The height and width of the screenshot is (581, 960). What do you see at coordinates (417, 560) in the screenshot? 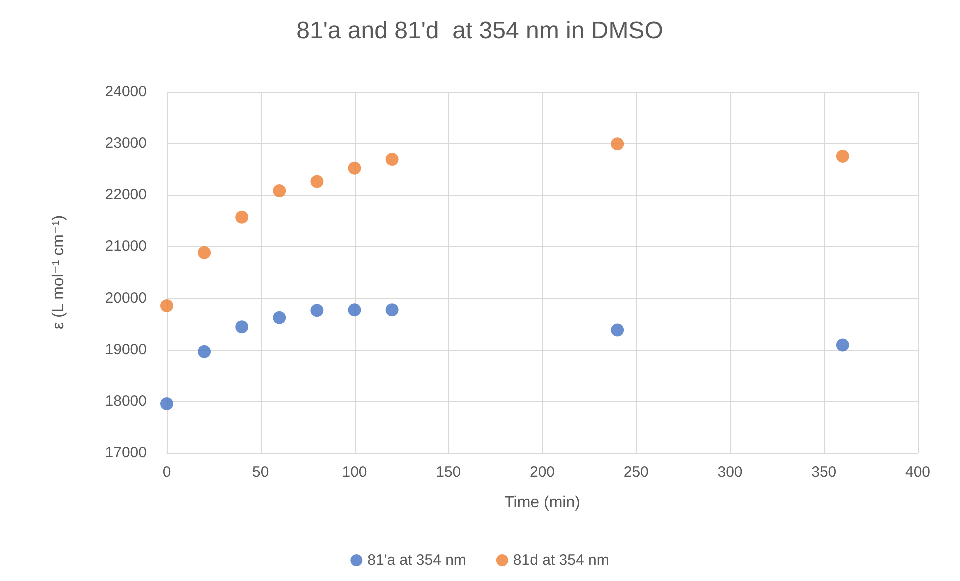
I see `legend-label: 81'a at 354 nm` at bounding box center [417, 560].